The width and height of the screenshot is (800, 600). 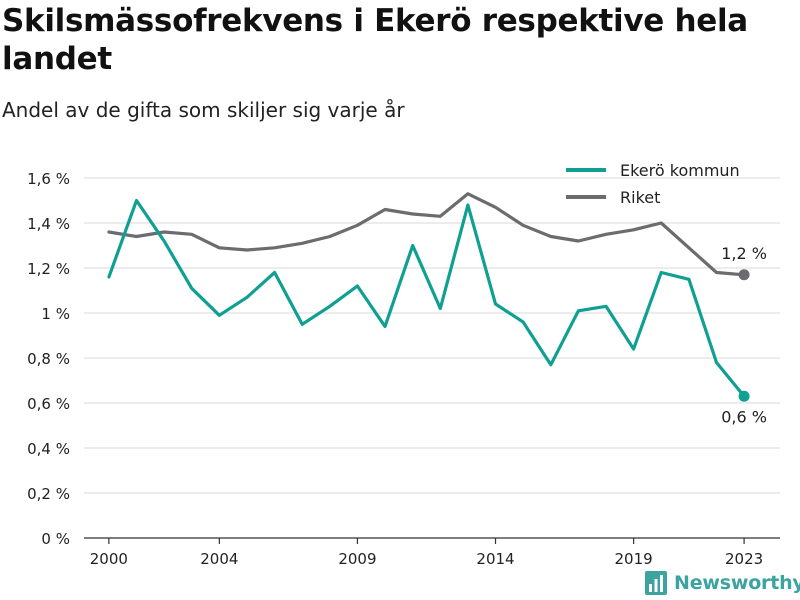 I want to click on y-tick-label: 0,8 %, so click(x=48, y=359).